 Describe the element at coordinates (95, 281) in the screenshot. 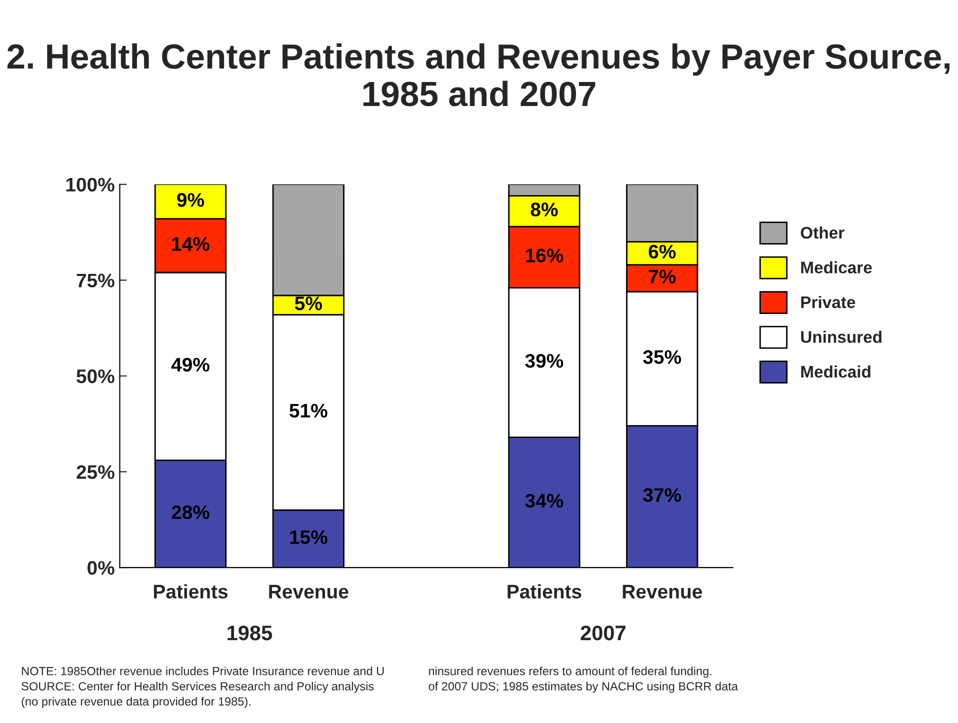

I see `y-tick-label: 75%` at that location.